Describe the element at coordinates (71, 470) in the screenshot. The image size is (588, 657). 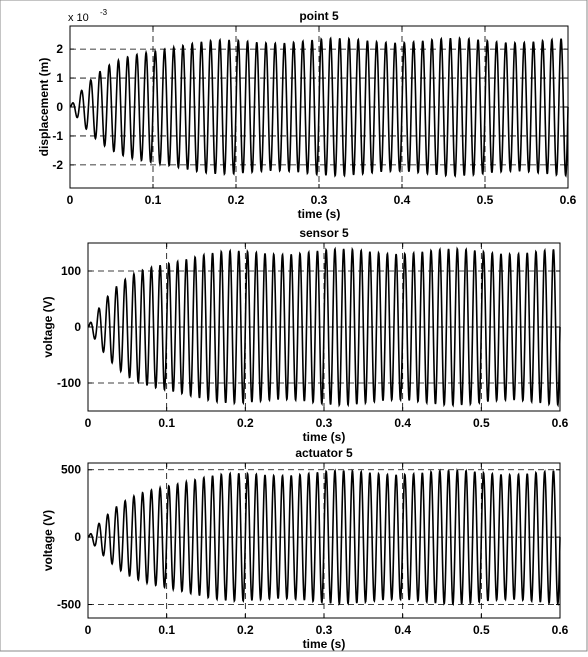
I see `y-tick-label: 500` at that location.